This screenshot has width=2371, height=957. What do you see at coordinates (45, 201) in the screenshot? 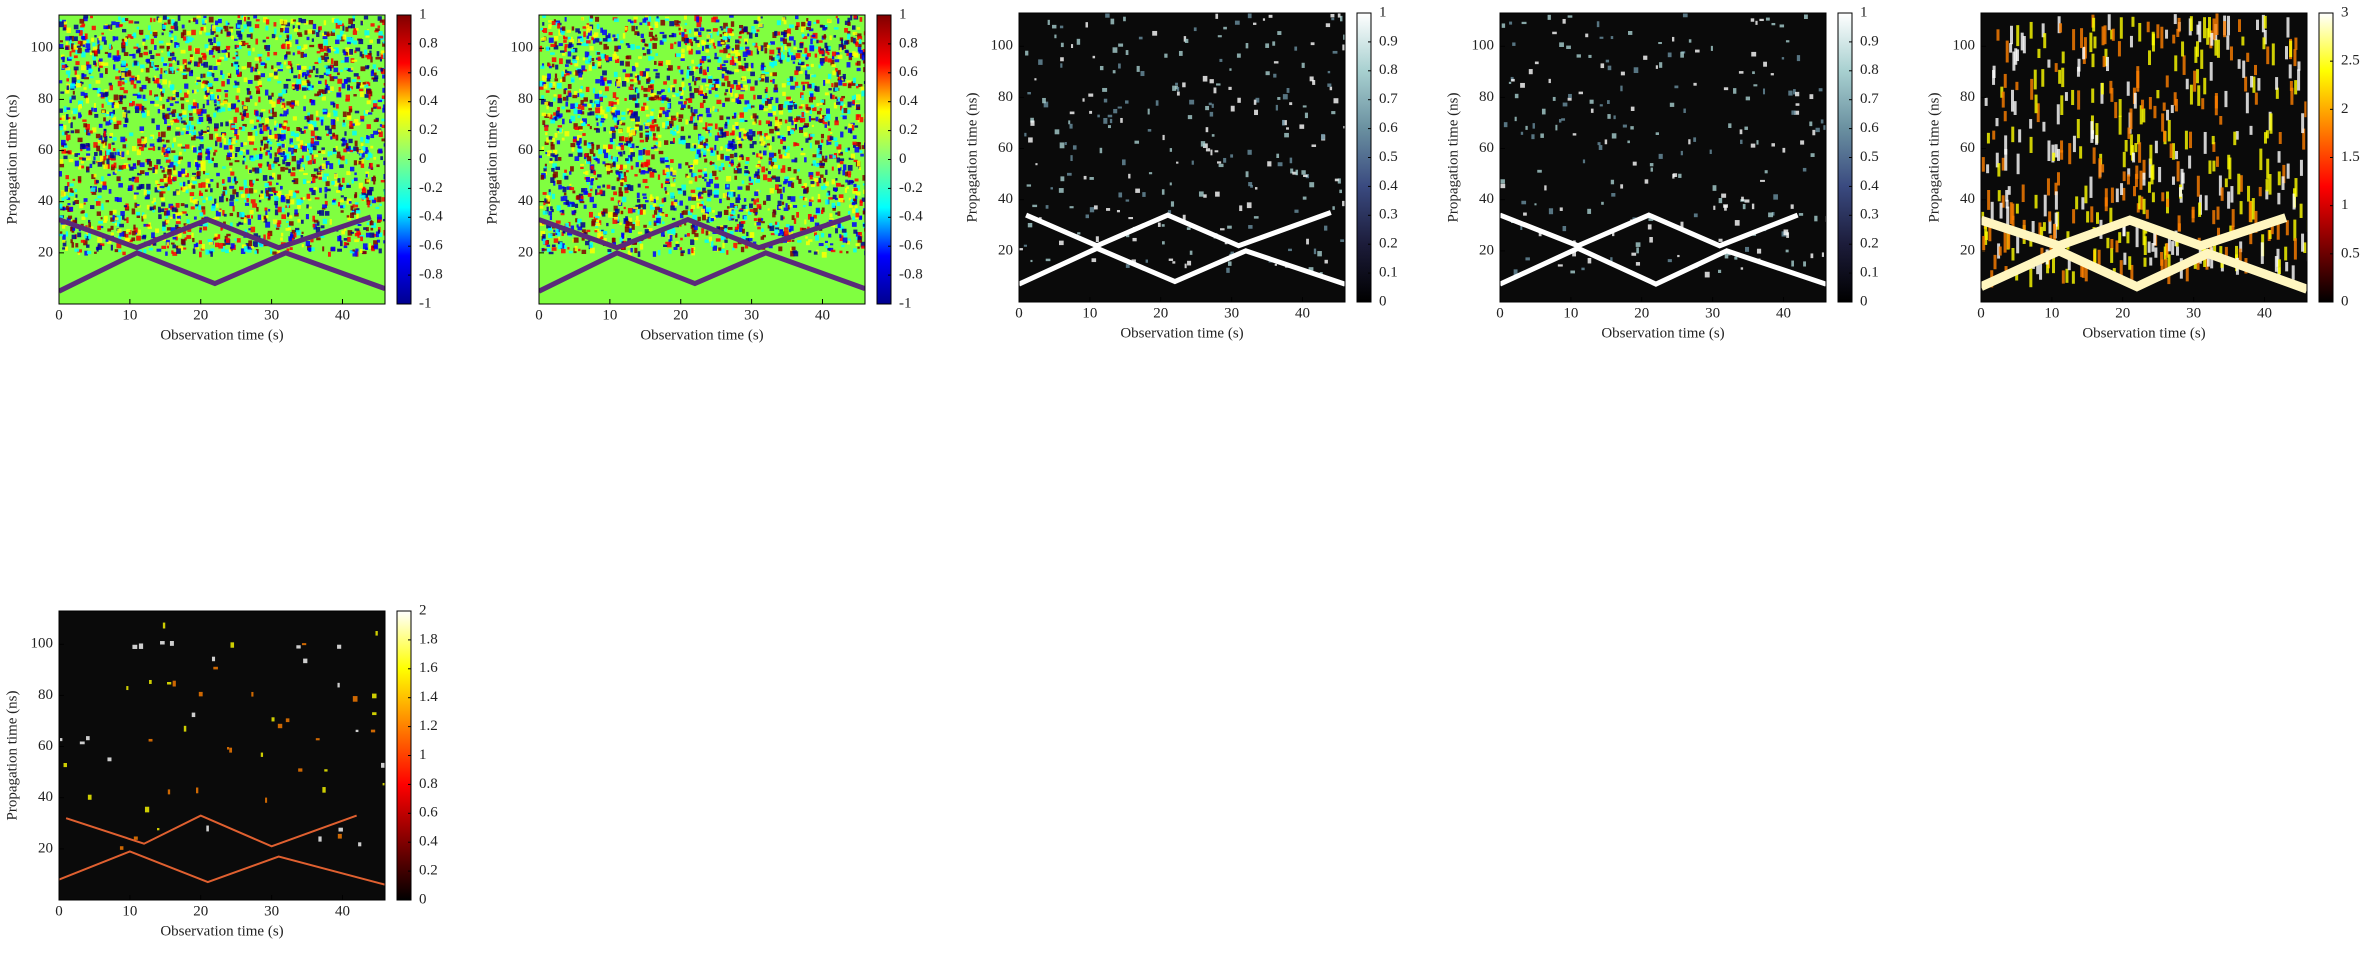
I see `y-tick-label: 40` at bounding box center [45, 201].